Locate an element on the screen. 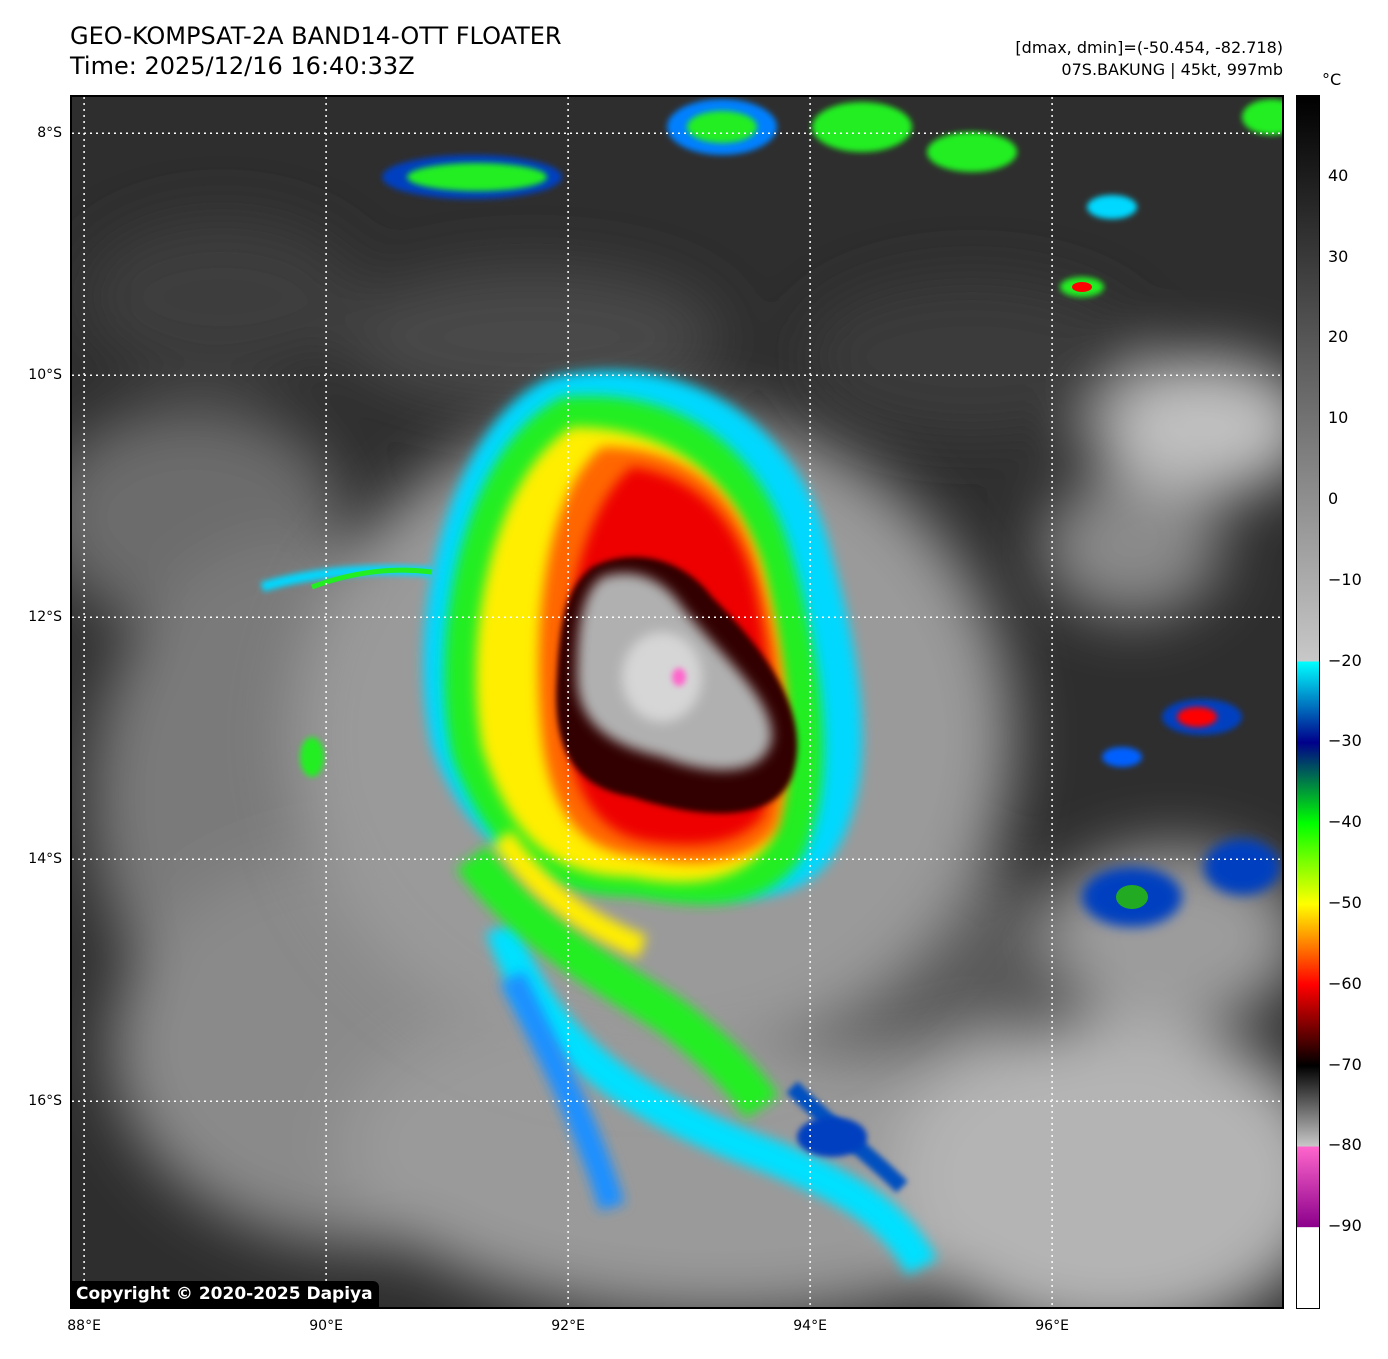  latitude-label: 12°S is located at coordinates (45, 617).